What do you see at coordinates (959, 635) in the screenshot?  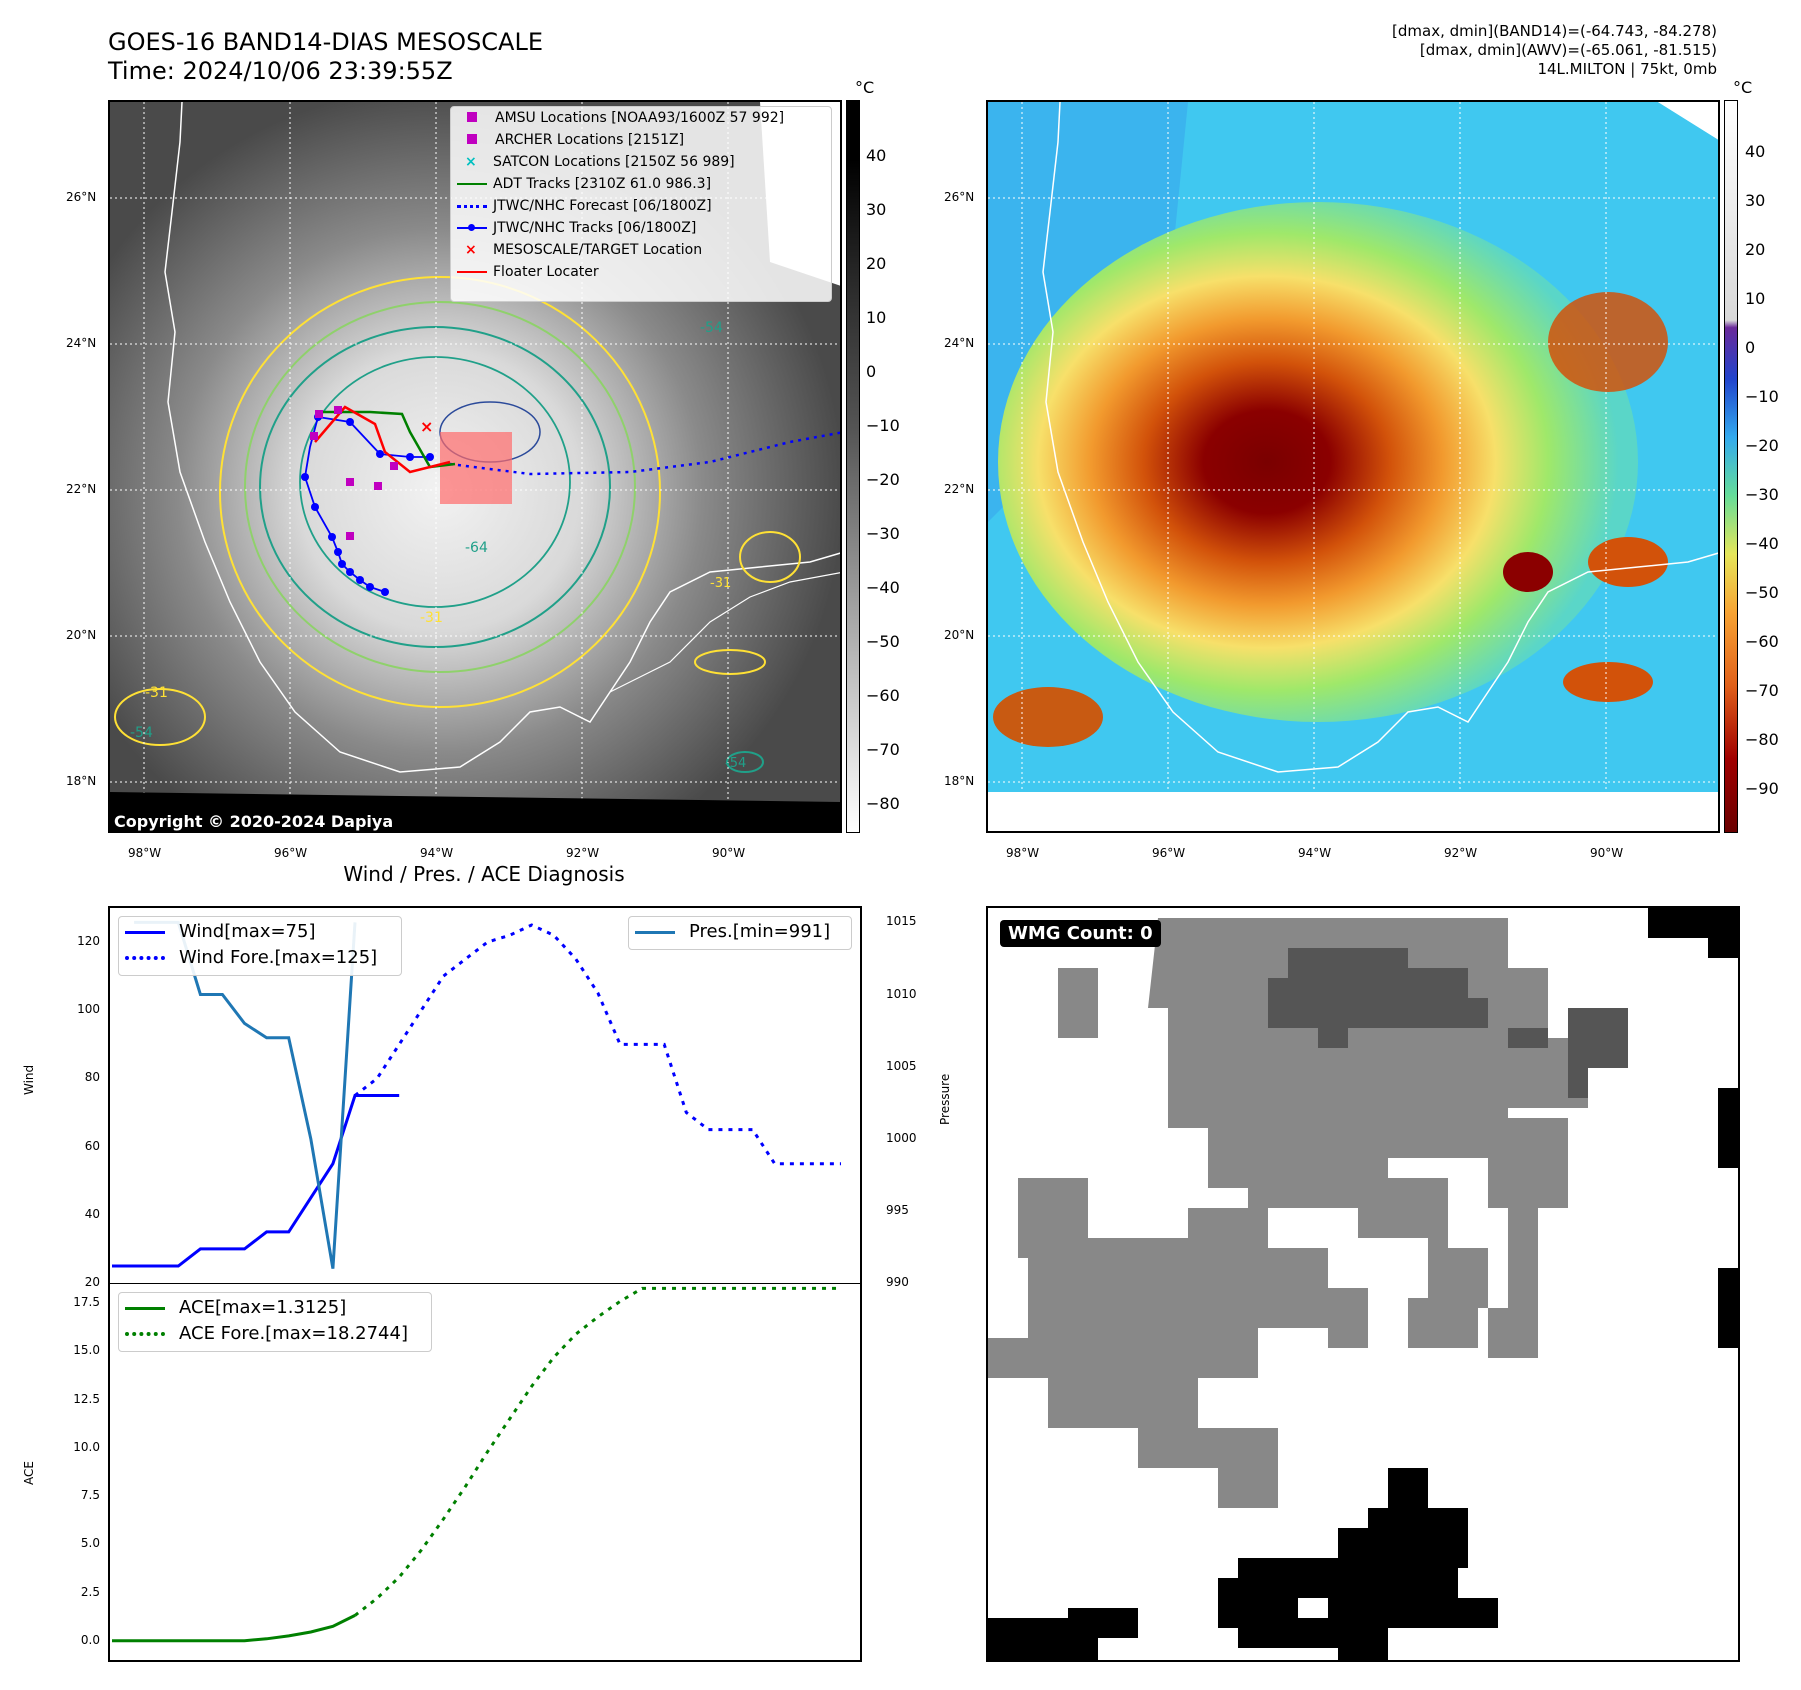 I see `awv-lat-label-20: 20°N` at bounding box center [959, 635].